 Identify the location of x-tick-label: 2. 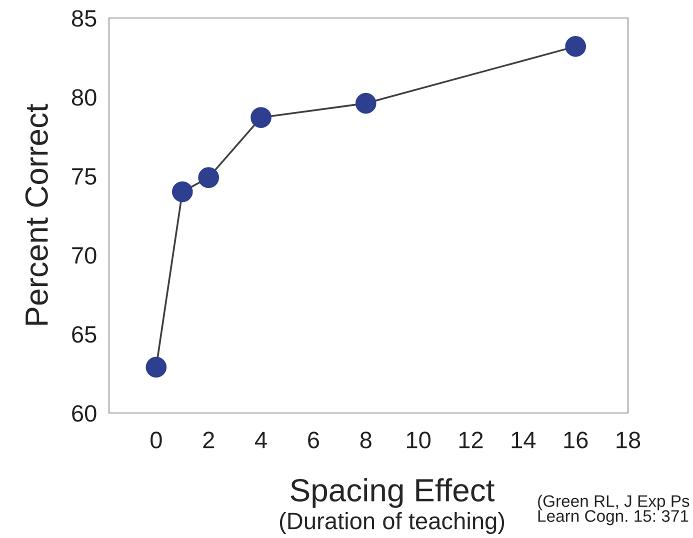
(208, 440).